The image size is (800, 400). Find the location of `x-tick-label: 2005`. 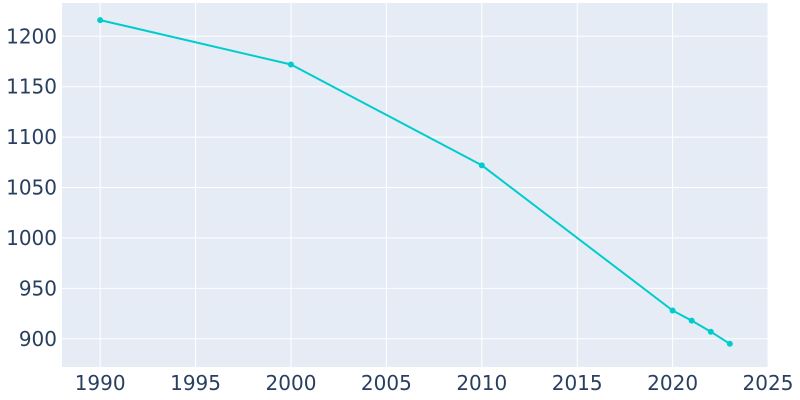

x-tick-label: 2005 is located at coordinates (386, 383).